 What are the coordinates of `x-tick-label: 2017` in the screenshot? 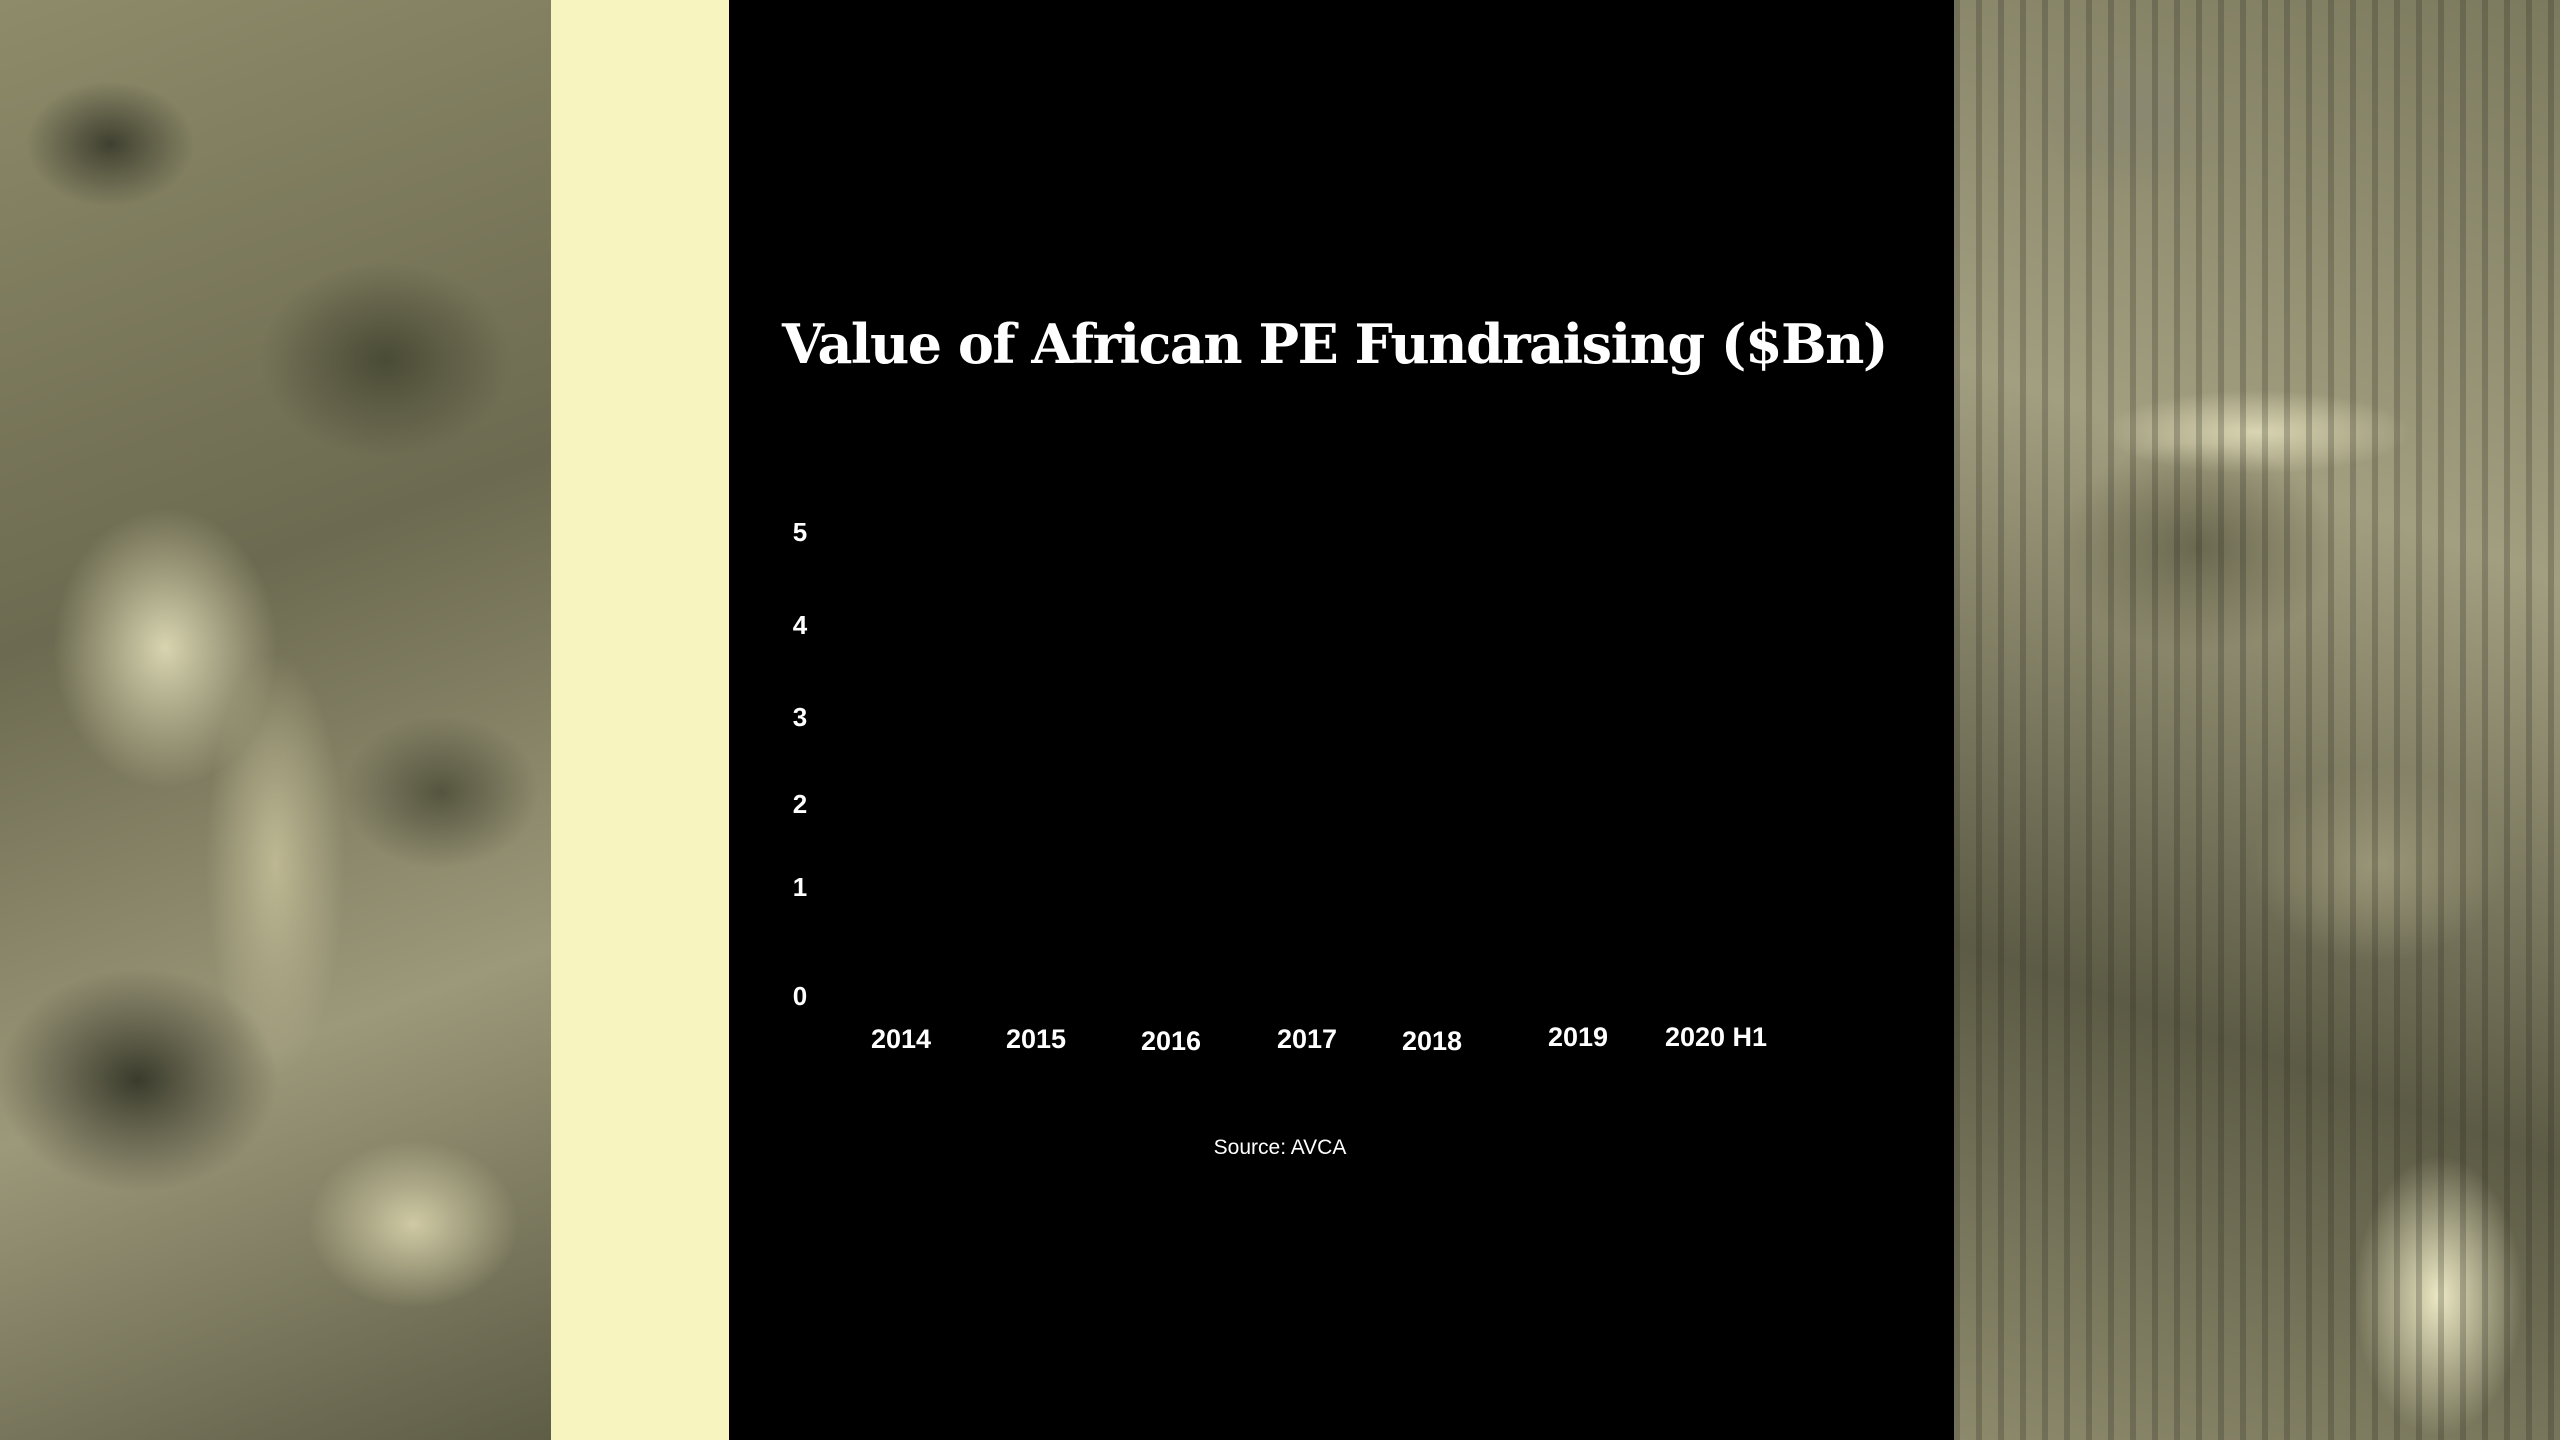 It's located at (1307, 1039).